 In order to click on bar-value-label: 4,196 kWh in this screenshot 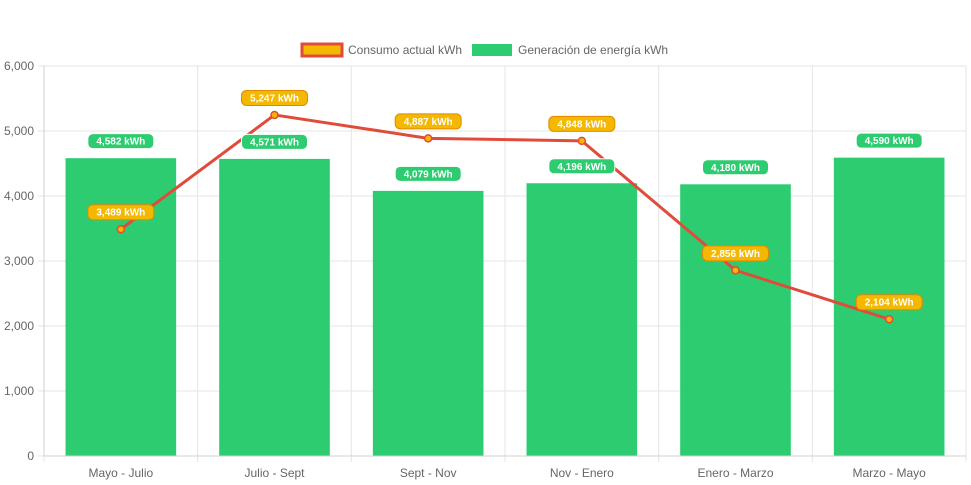, I will do `click(582, 166)`.